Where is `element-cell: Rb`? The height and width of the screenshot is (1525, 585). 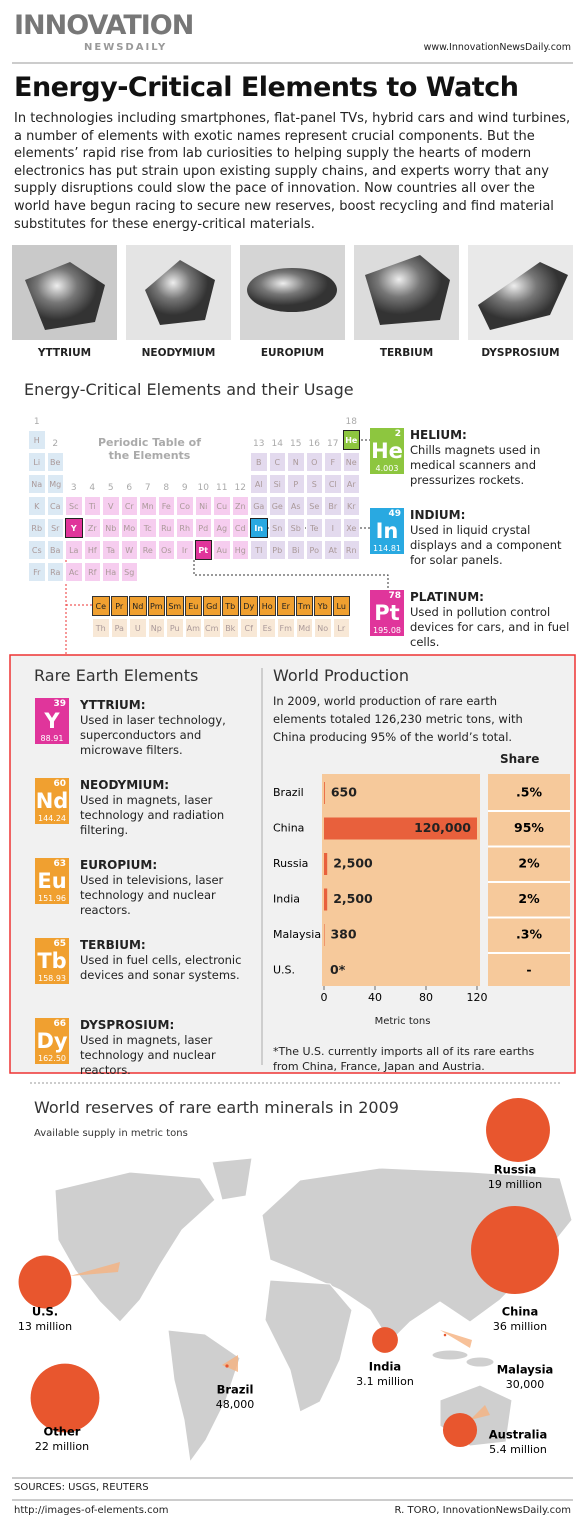
element-cell: Rb is located at coordinates (37, 528).